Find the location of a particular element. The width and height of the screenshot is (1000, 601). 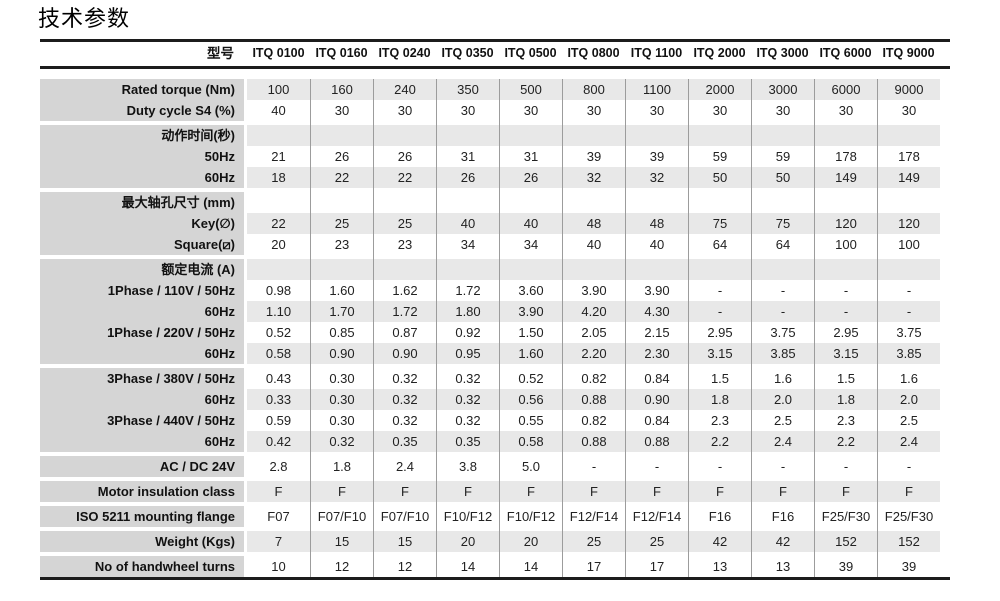

value-cell: 25 is located at coordinates (593, 541).